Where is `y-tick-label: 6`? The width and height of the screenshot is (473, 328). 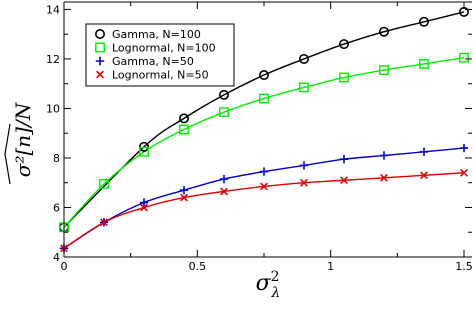 y-tick-label: 6 is located at coordinates (56, 207).